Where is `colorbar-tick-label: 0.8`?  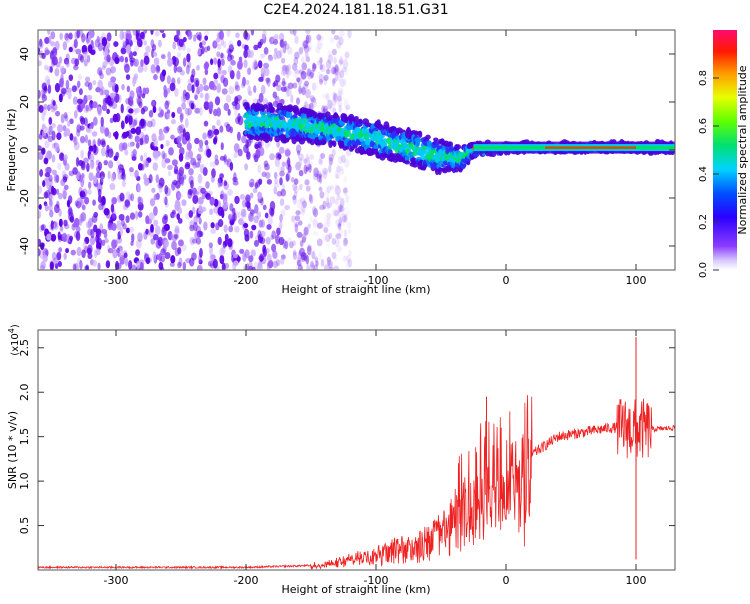 colorbar-tick-label: 0.8 is located at coordinates (703, 78).